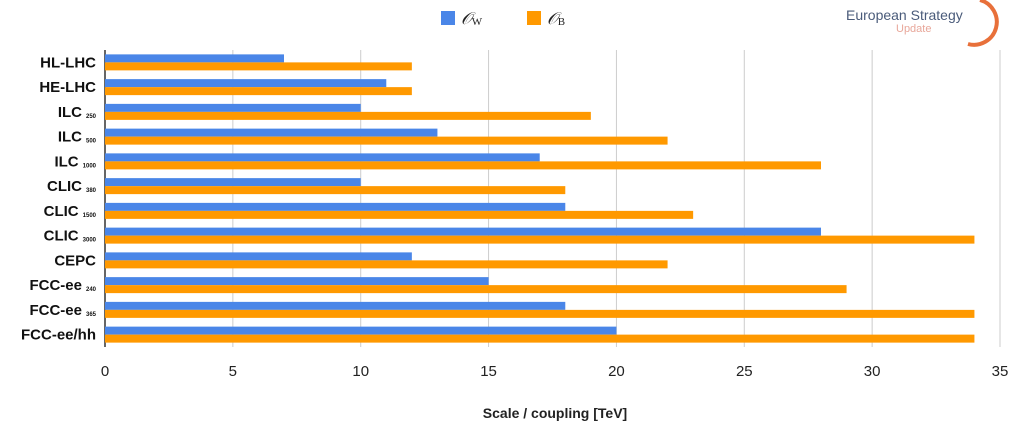 This screenshot has width=1017, height=429. Describe the element at coordinates (555, 371) in the screenshot. I see `x-axis-ticks: 0 5 10 15 20 25 30 35` at that location.